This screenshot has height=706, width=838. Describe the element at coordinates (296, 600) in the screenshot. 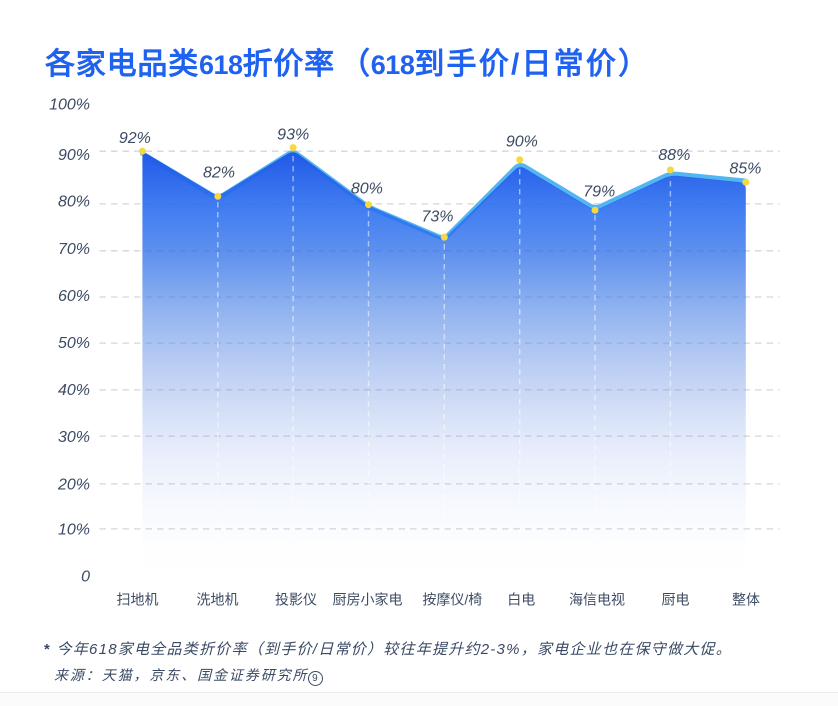

I see `svg-text: 投影仪` at that location.